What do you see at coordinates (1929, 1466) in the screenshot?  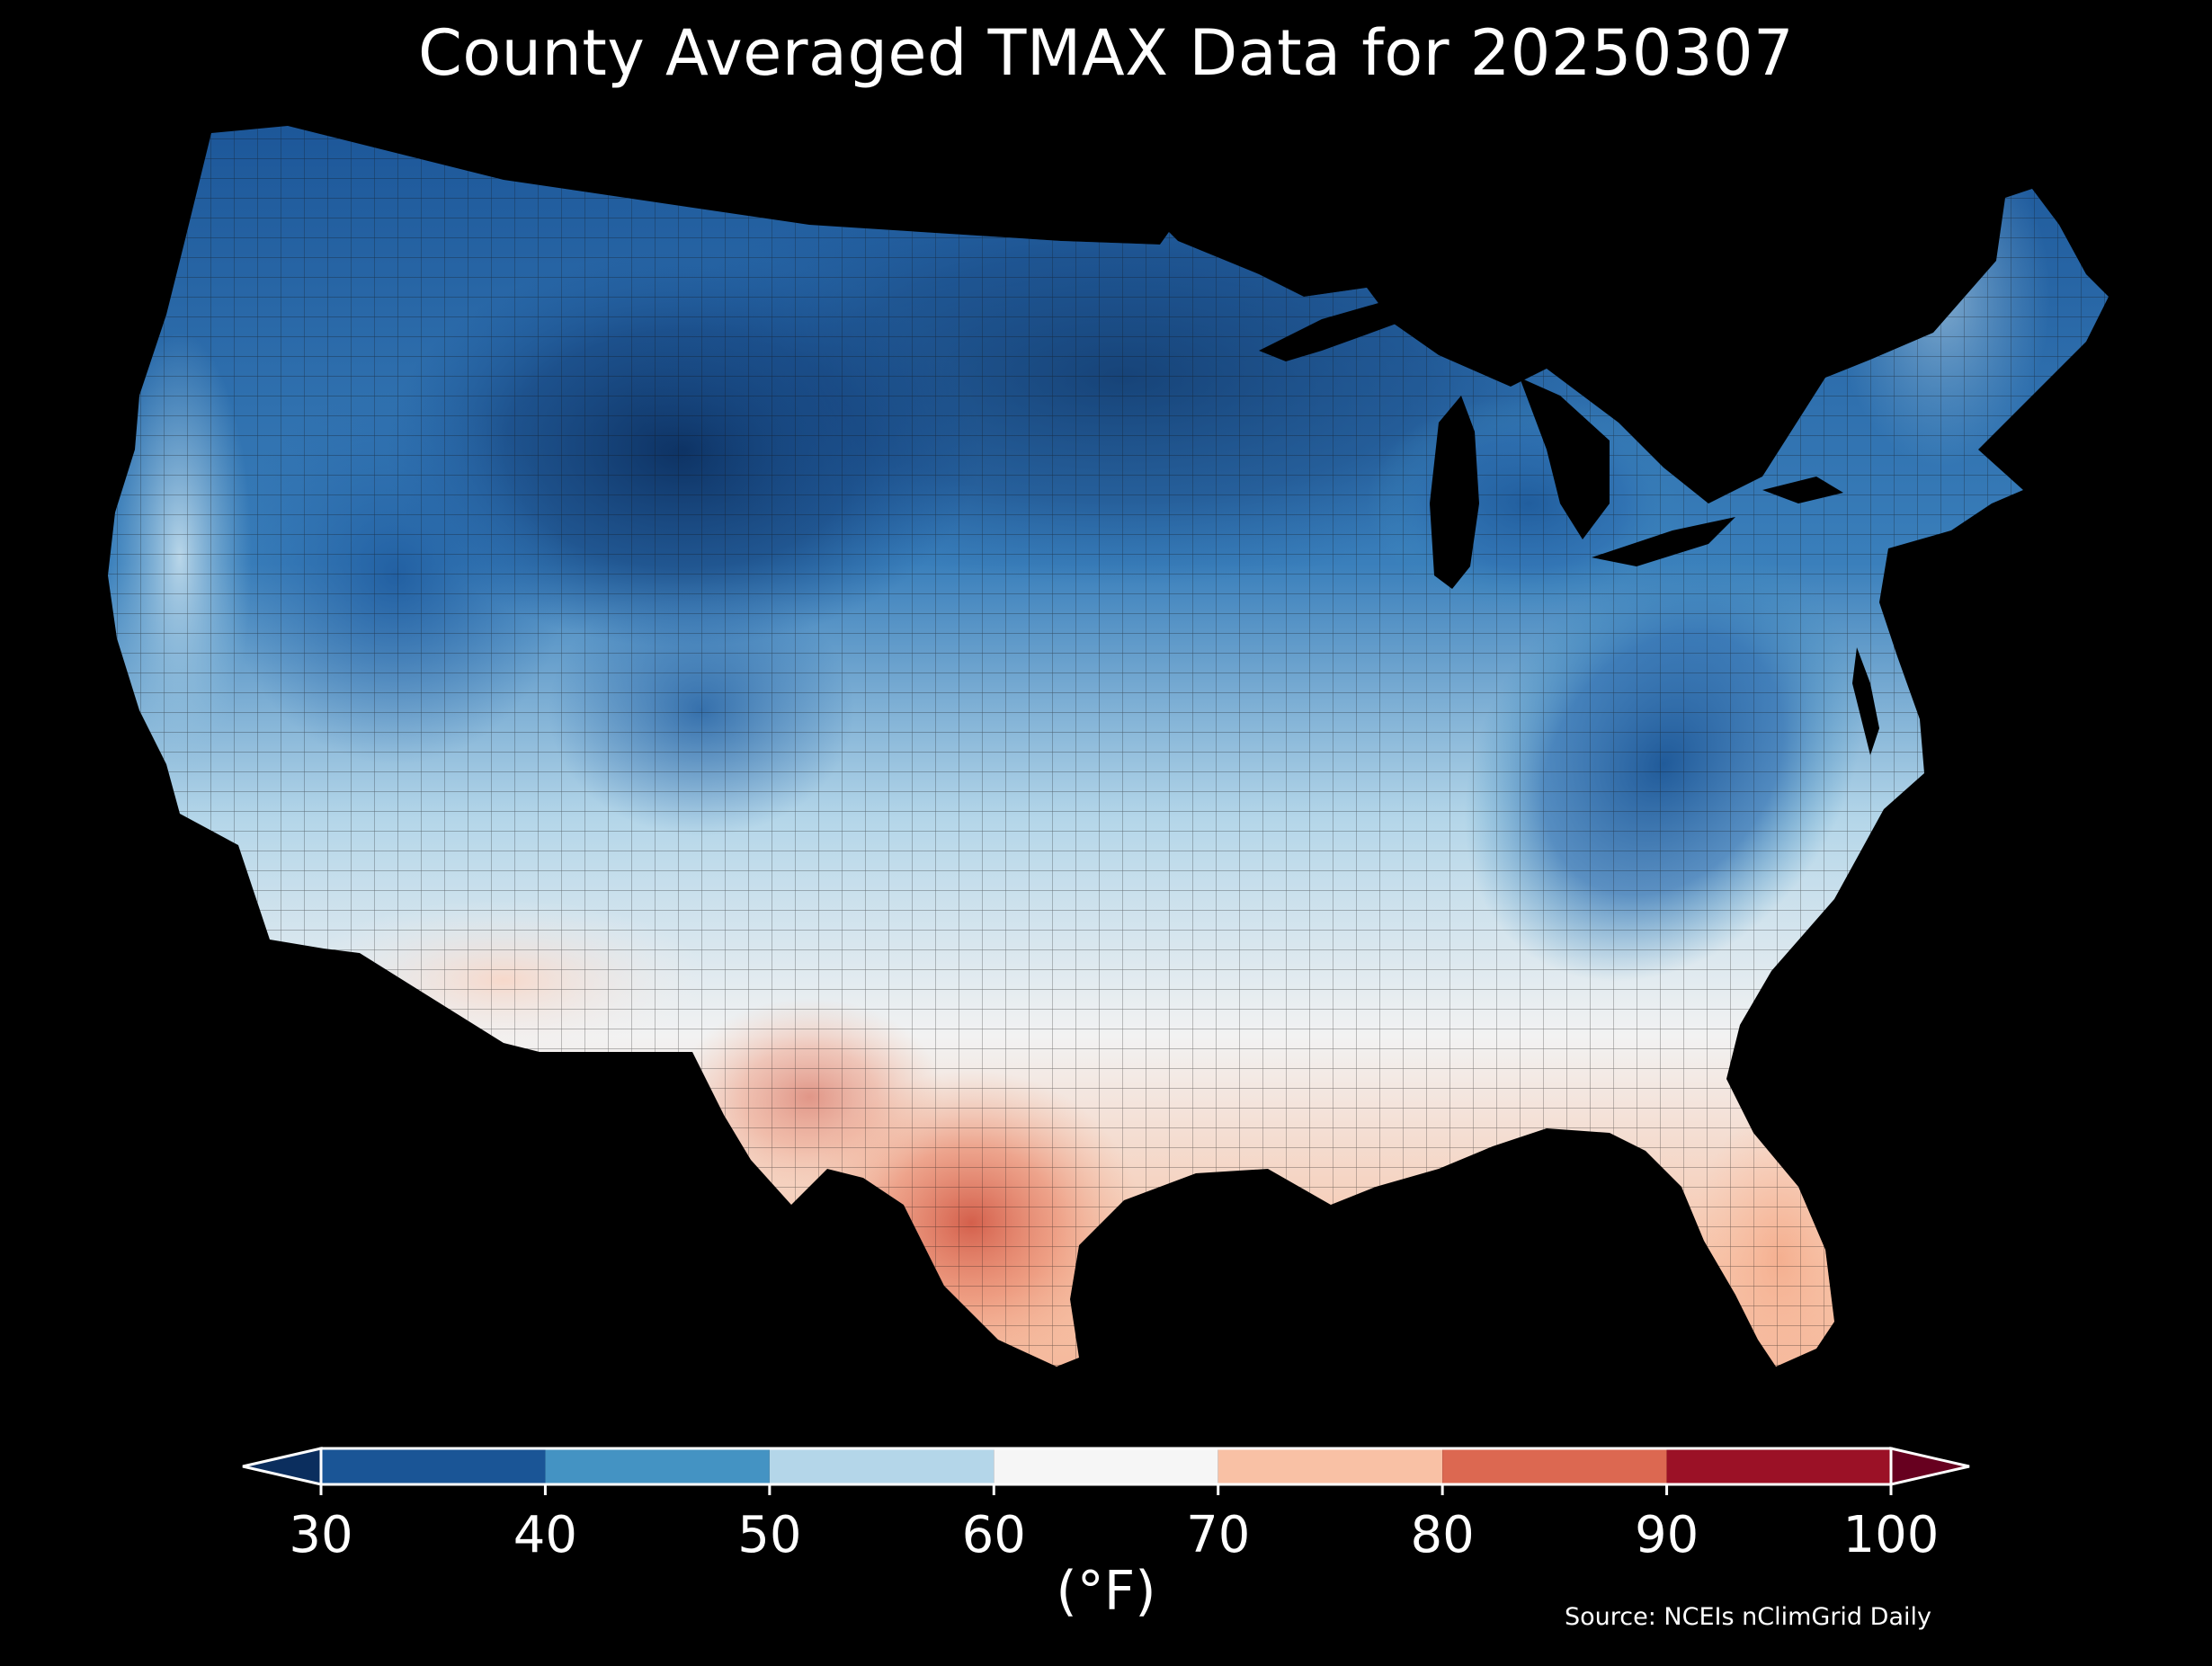 I see `colorbar-extend-high` at bounding box center [1929, 1466].